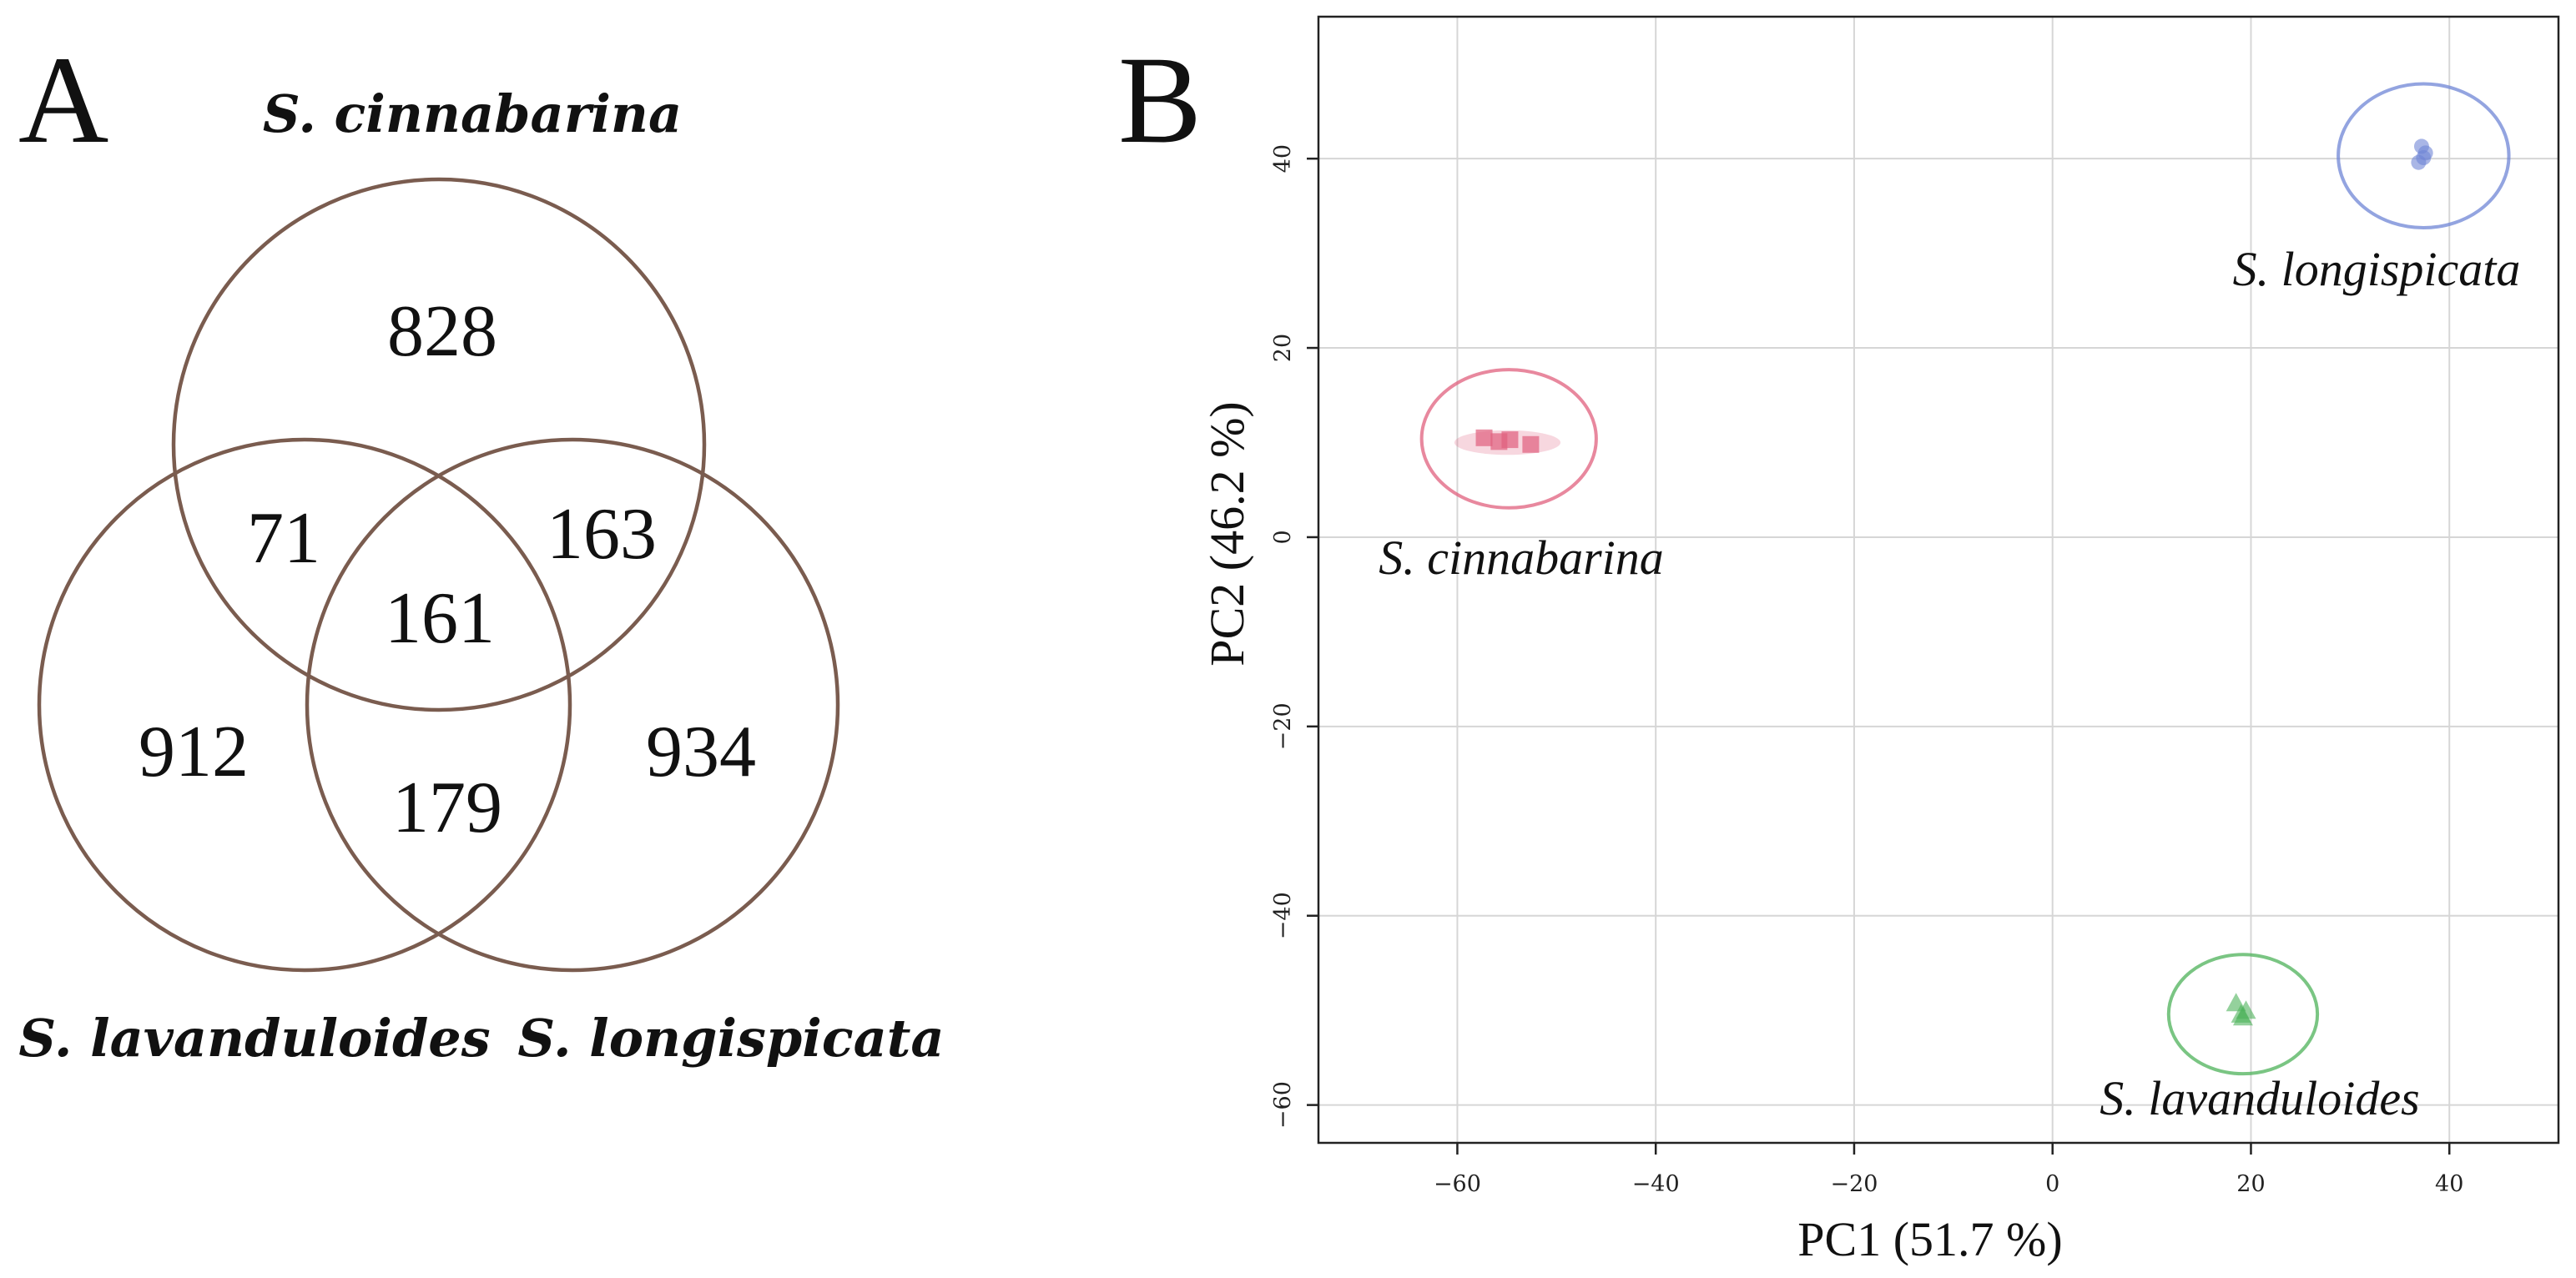 The image size is (2576, 1278). Describe the element at coordinates (1283, 537) in the screenshot. I see `y-tick-label: 0` at that location.